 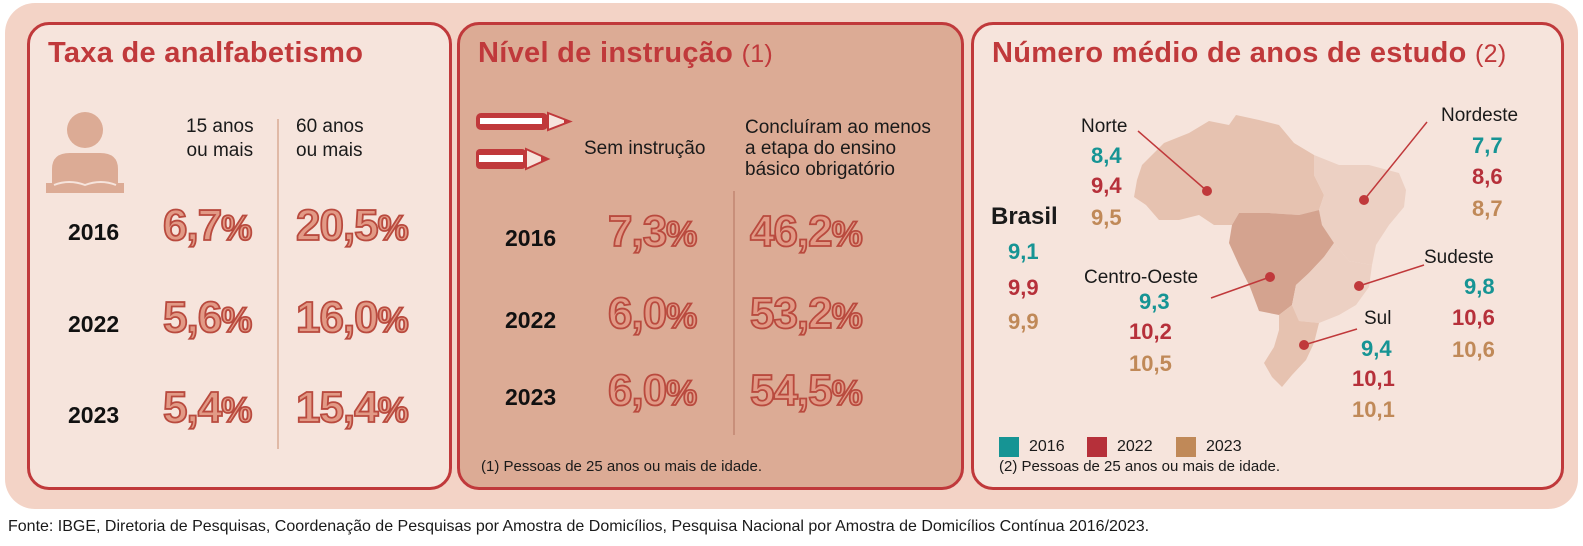 I want to click on centro-oeste-2023: 10,5, so click(x=1150, y=363).